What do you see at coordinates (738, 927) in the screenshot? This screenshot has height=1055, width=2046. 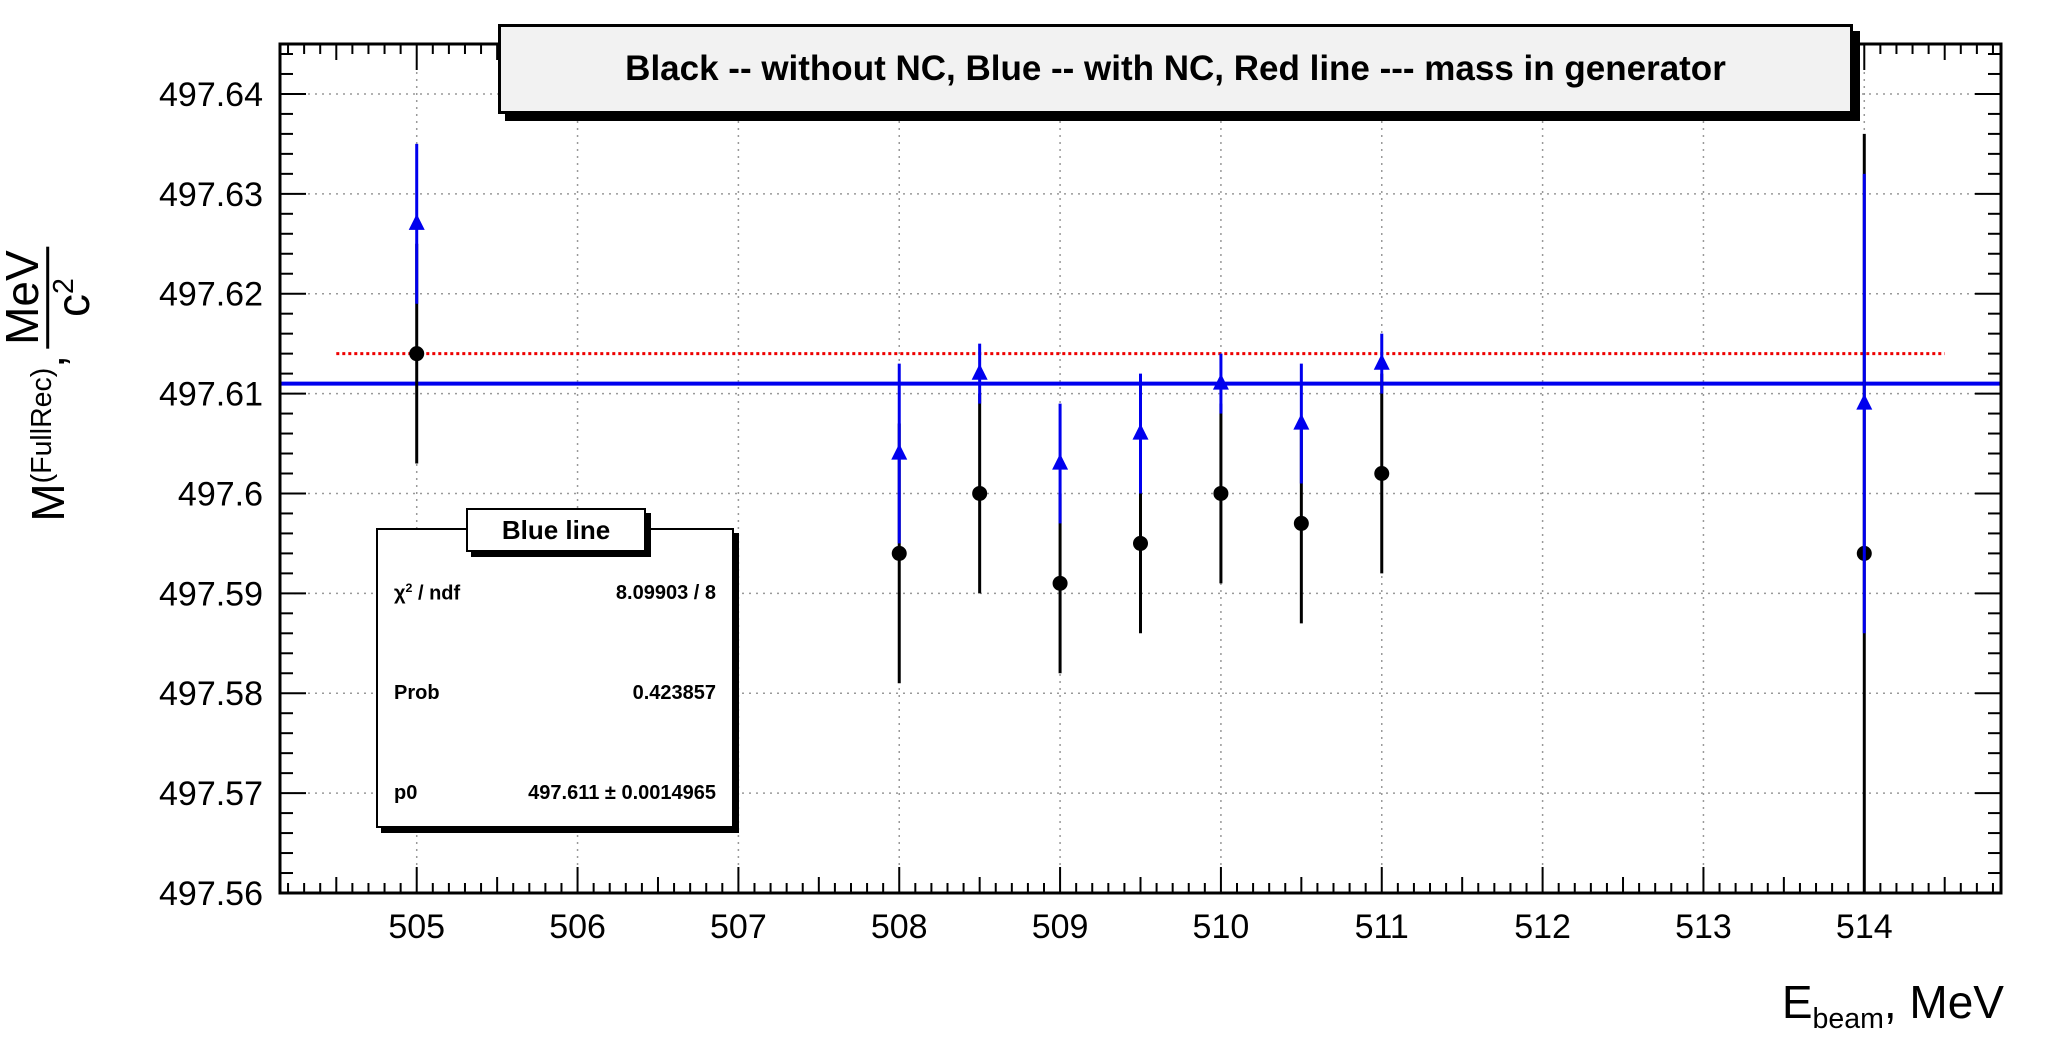 I see `x-tick-label: 507` at bounding box center [738, 927].